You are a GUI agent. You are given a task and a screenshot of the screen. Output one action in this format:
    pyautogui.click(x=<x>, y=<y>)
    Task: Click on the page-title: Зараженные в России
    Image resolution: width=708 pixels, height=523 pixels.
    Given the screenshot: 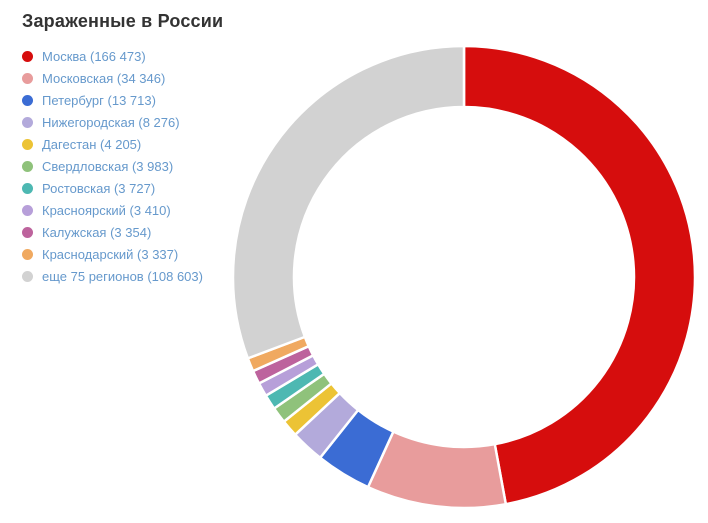 What is the action you would take?
    pyautogui.click(x=123, y=21)
    